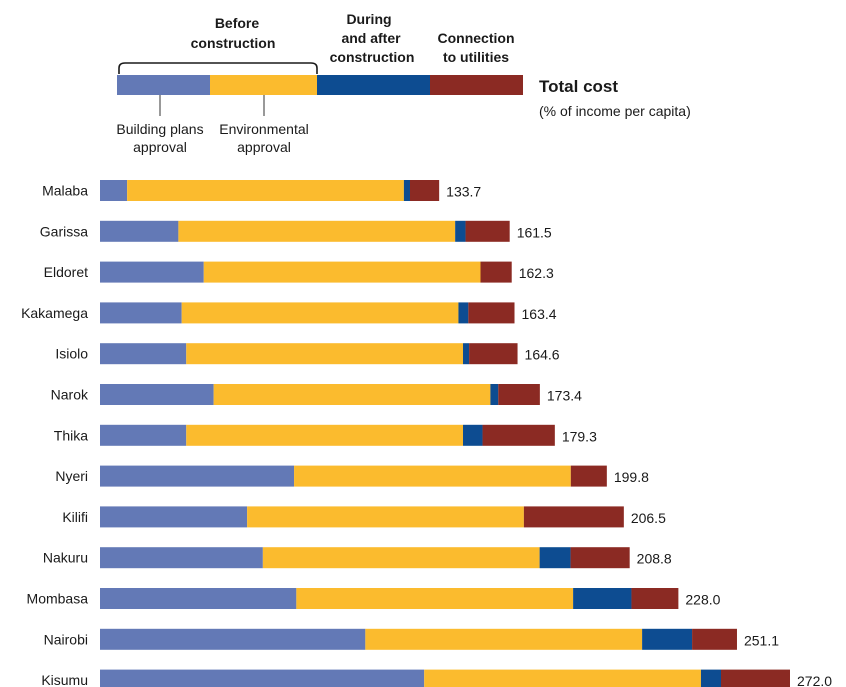 Image resolution: width=846 pixels, height=687 pixels. Describe the element at coordinates (463, 192) in the screenshot. I see `total-value-label: 133.7` at that location.